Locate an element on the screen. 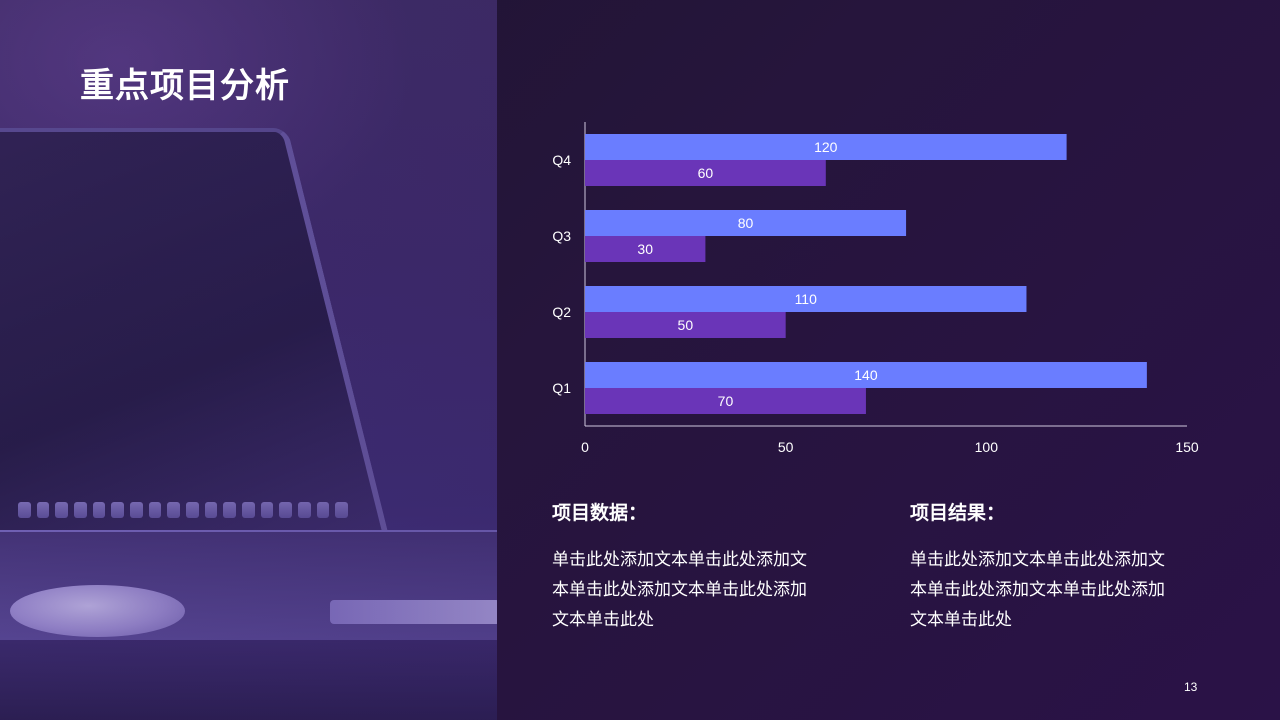 Image resolution: width=1280 pixels, height=720 pixels. x-tick-label: 50 is located at coordinates (786, 447).